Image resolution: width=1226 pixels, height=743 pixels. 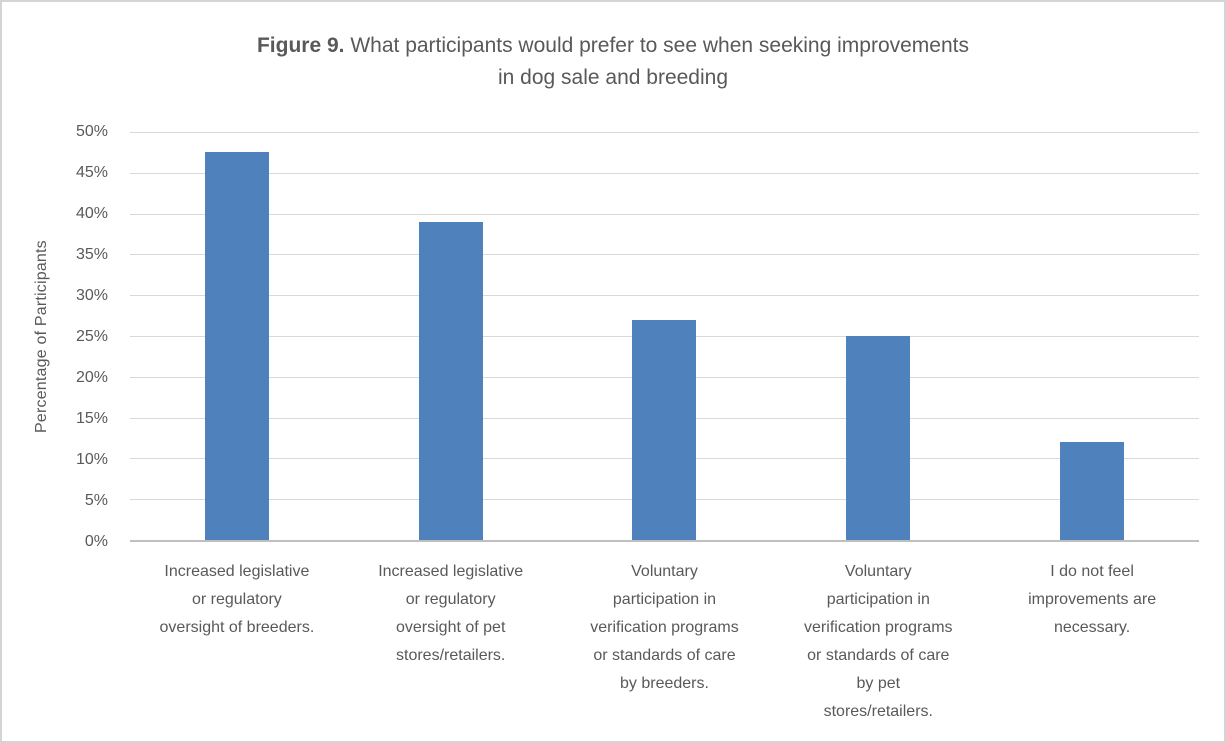 What do you see at coordinates (91, 377) in the screenshot?
I see `y-axis-tick-label: 20%` at bounding box center [91, 377].